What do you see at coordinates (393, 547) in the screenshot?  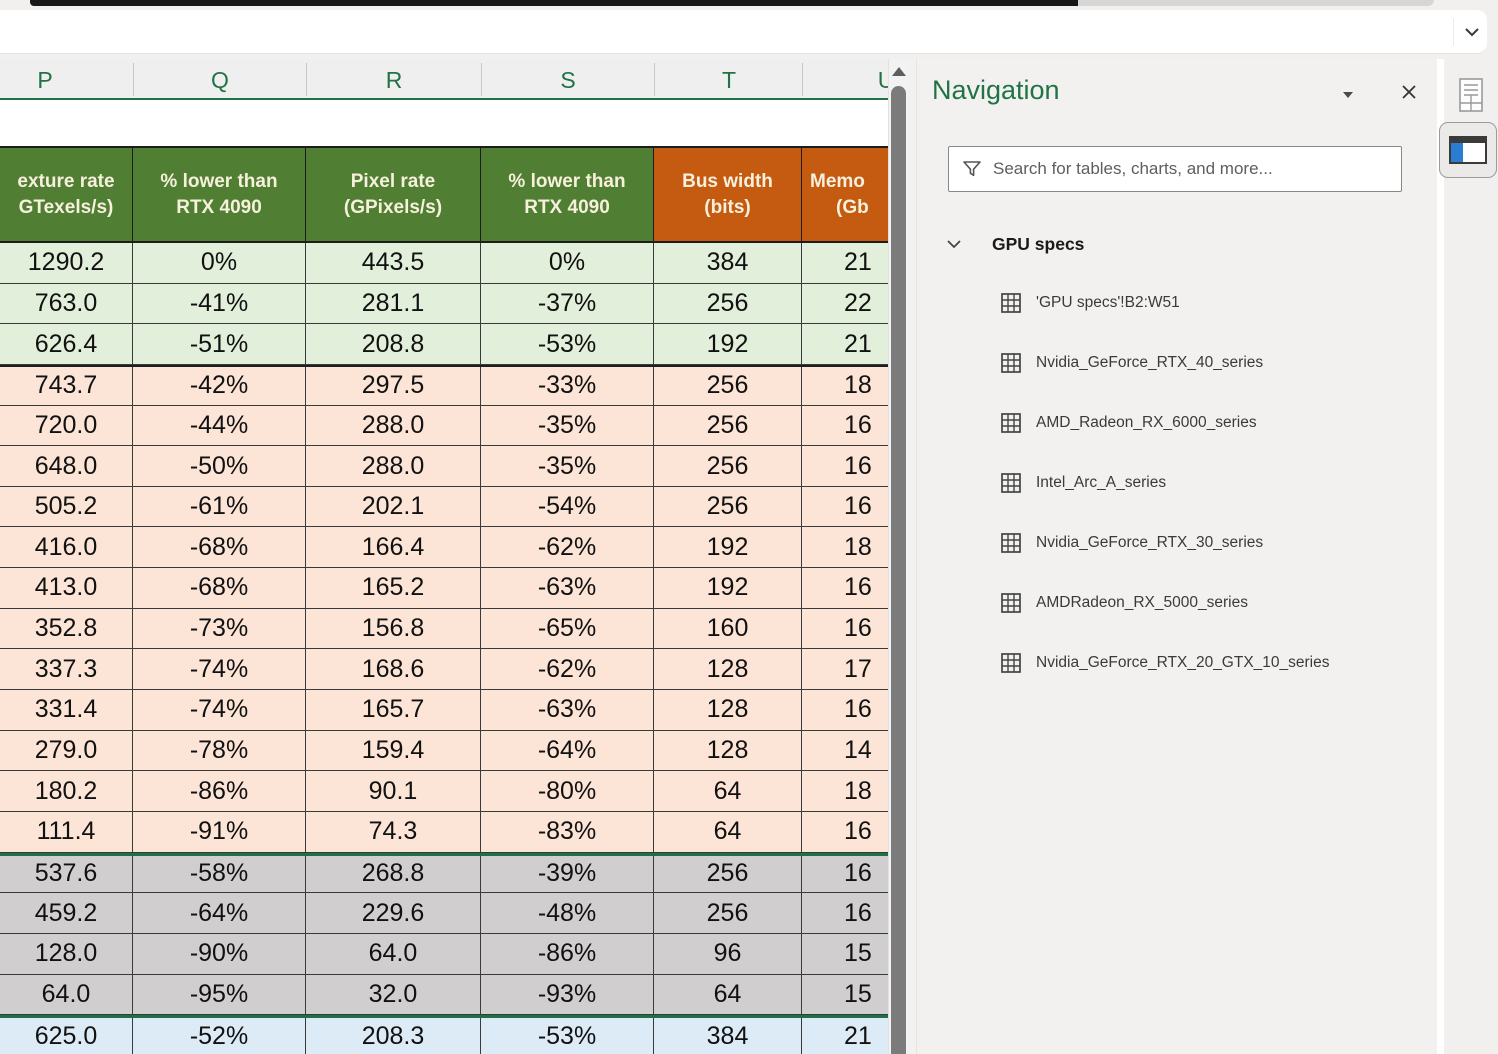 I see `table-cell: 166.4` at bounding box center [393, 547].